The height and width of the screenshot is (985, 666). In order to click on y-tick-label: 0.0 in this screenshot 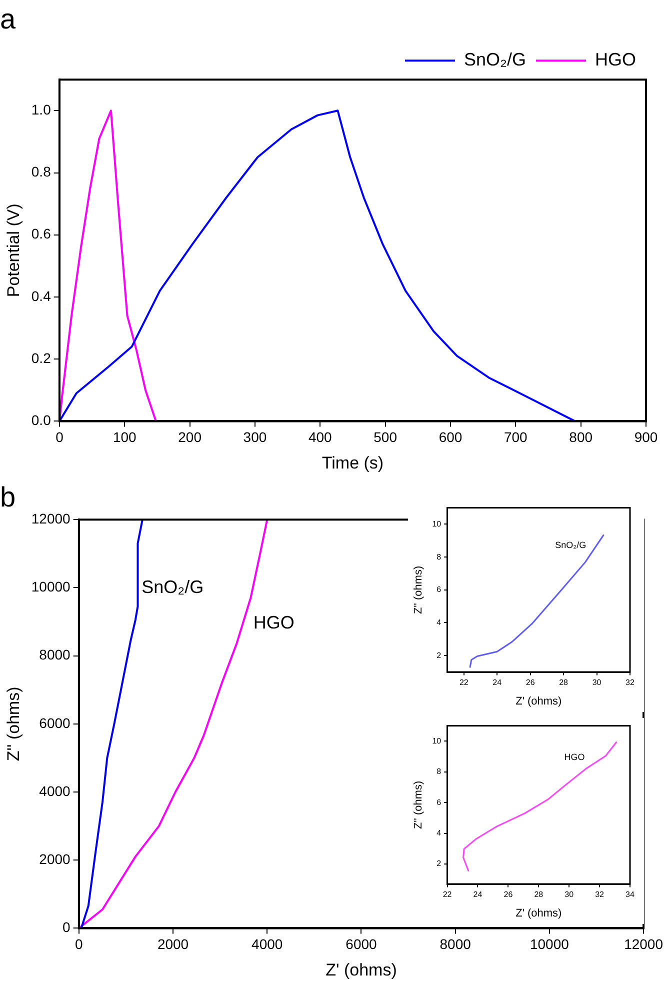, I will do `click(41, 420)`.